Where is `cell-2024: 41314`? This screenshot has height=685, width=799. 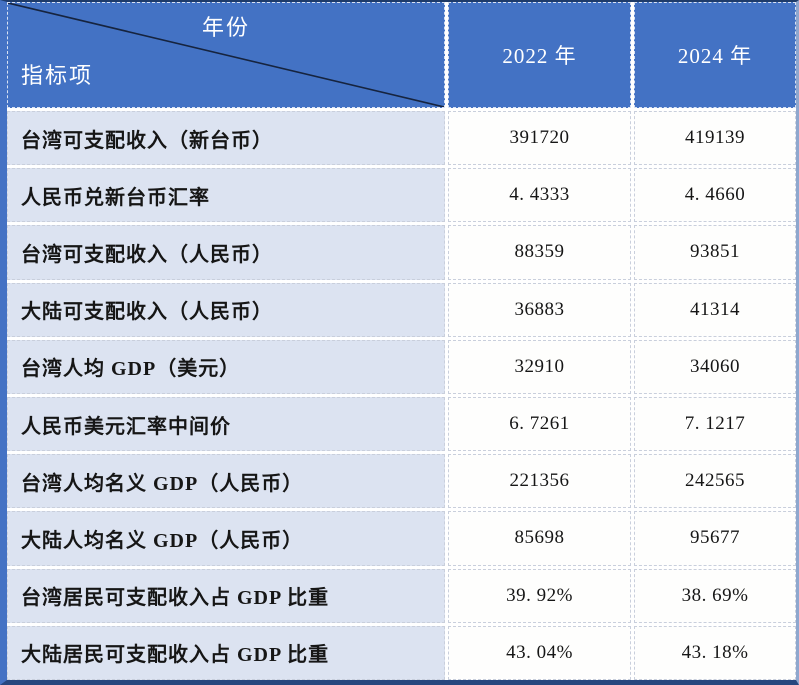
cell-2024: 41314 is located at coordinates (715, 309).